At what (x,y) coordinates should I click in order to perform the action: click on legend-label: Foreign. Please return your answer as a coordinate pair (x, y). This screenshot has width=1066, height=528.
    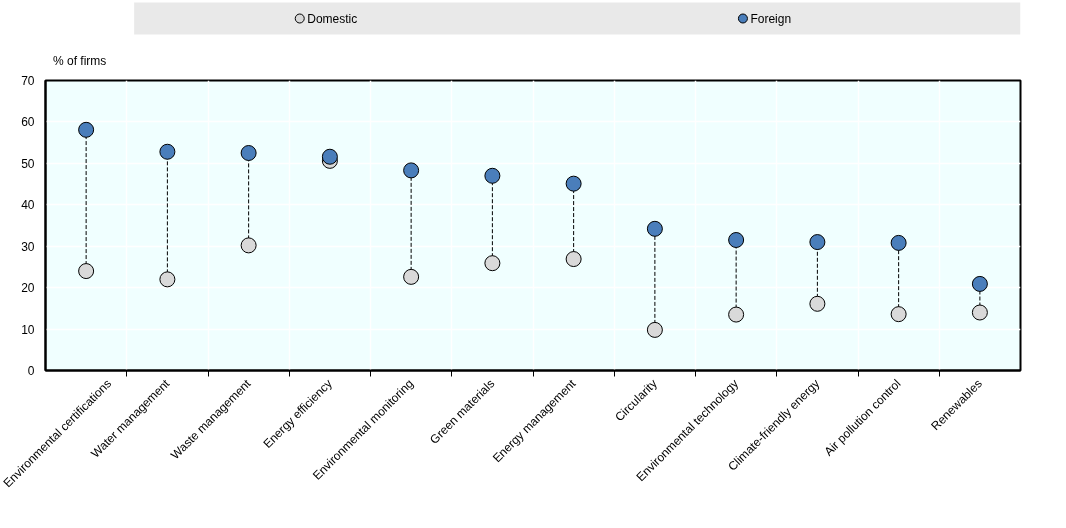
    Looking at the image, I should click on (771, 18).